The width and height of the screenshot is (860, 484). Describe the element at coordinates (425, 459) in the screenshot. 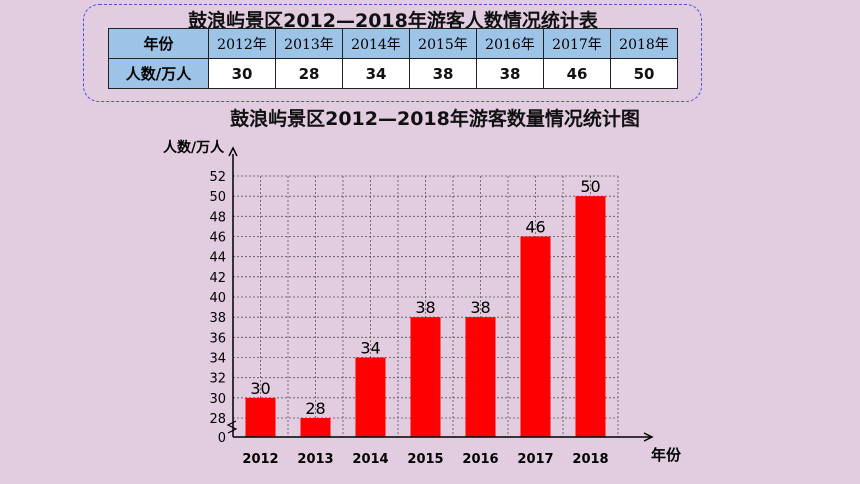

I see `x-tick-label: 2015` at that location.